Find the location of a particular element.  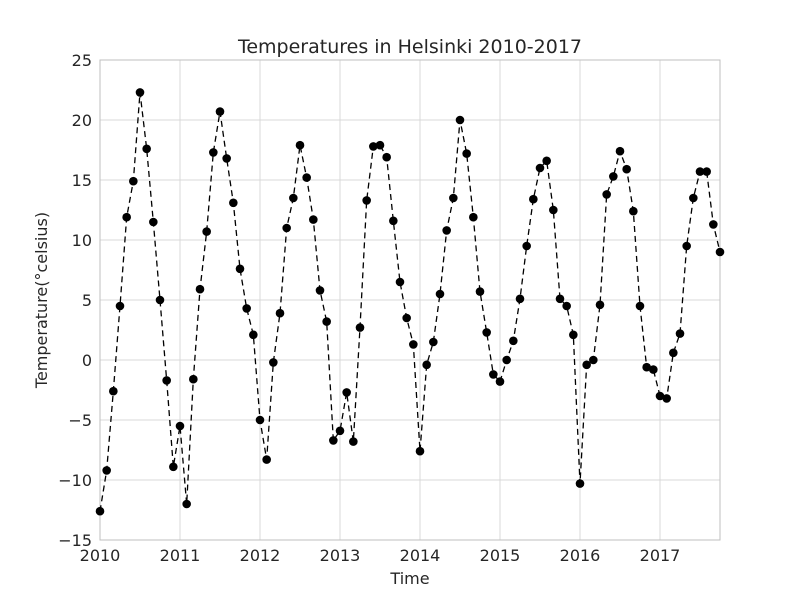

x-axis-label: Time is located at coordinates (409, 578).